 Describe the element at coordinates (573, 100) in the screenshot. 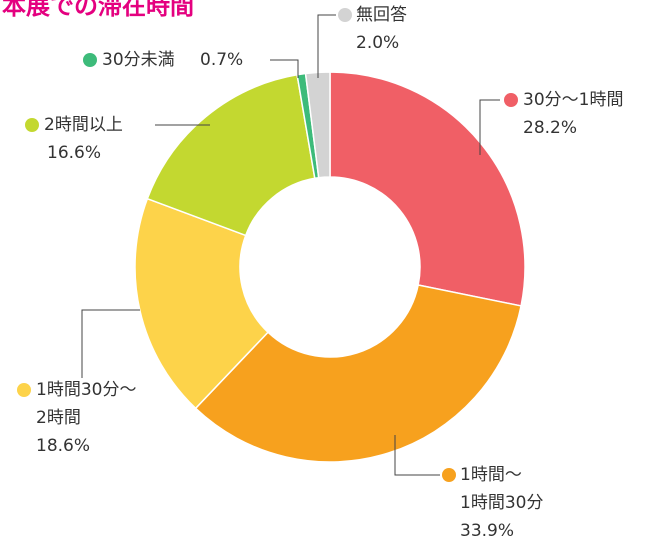

I see `data-label-name: 30分～1時間` at that location.